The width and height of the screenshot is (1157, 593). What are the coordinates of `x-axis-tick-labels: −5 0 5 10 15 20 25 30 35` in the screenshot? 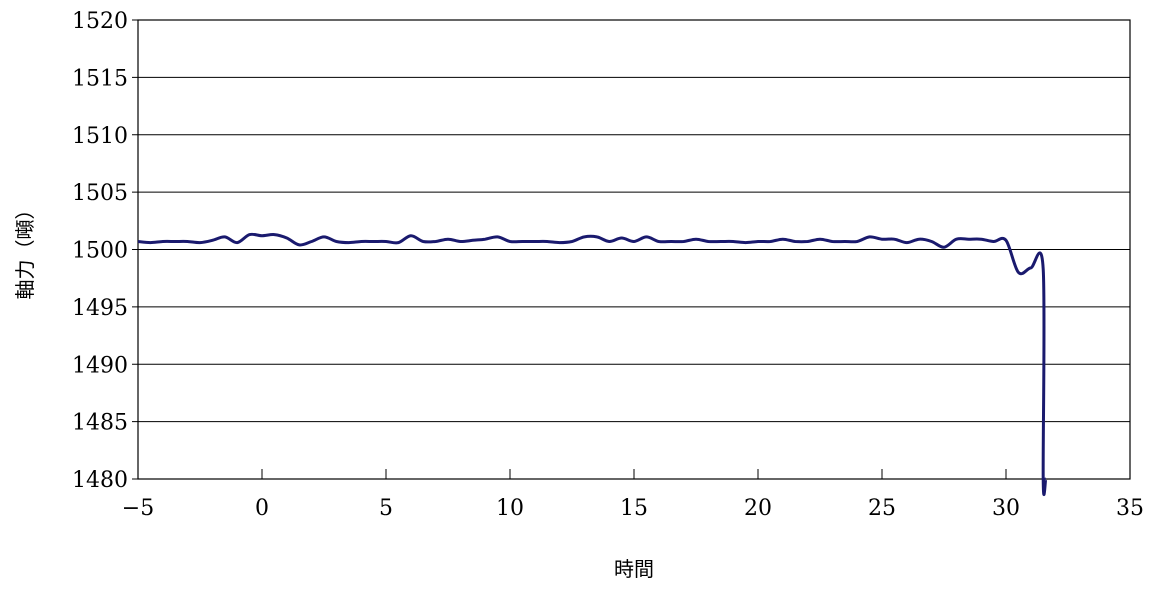 It's located at (633, 508).